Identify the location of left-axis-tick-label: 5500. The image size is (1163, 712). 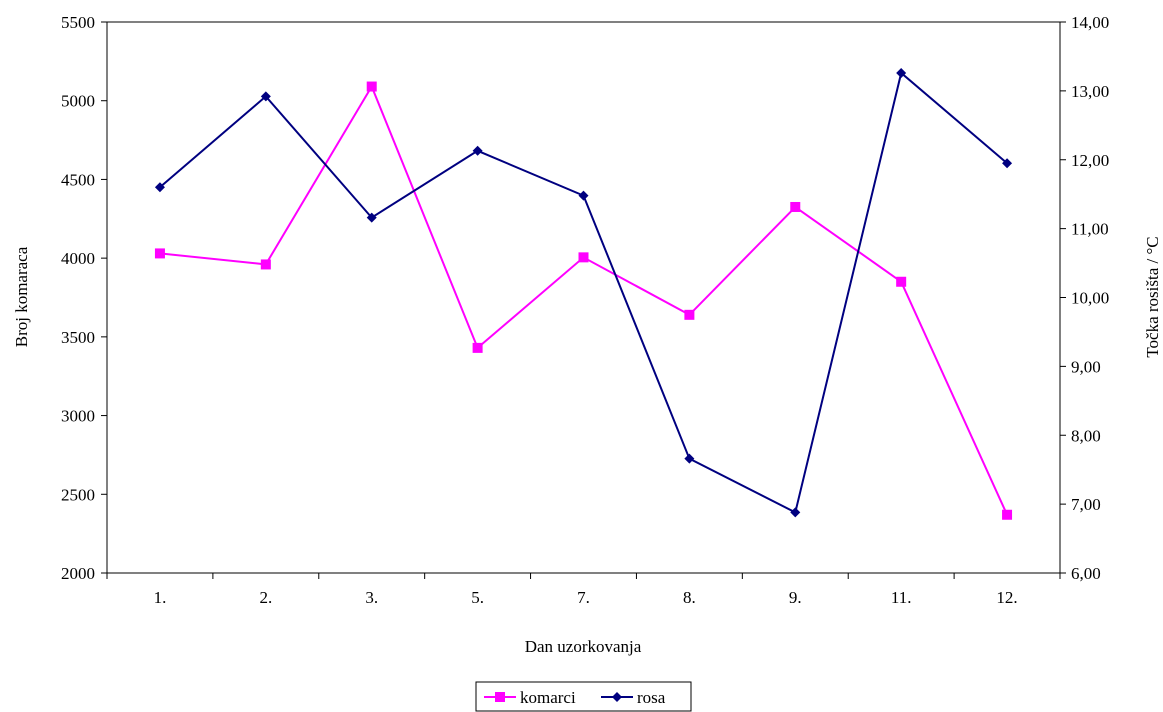
(78, 22).